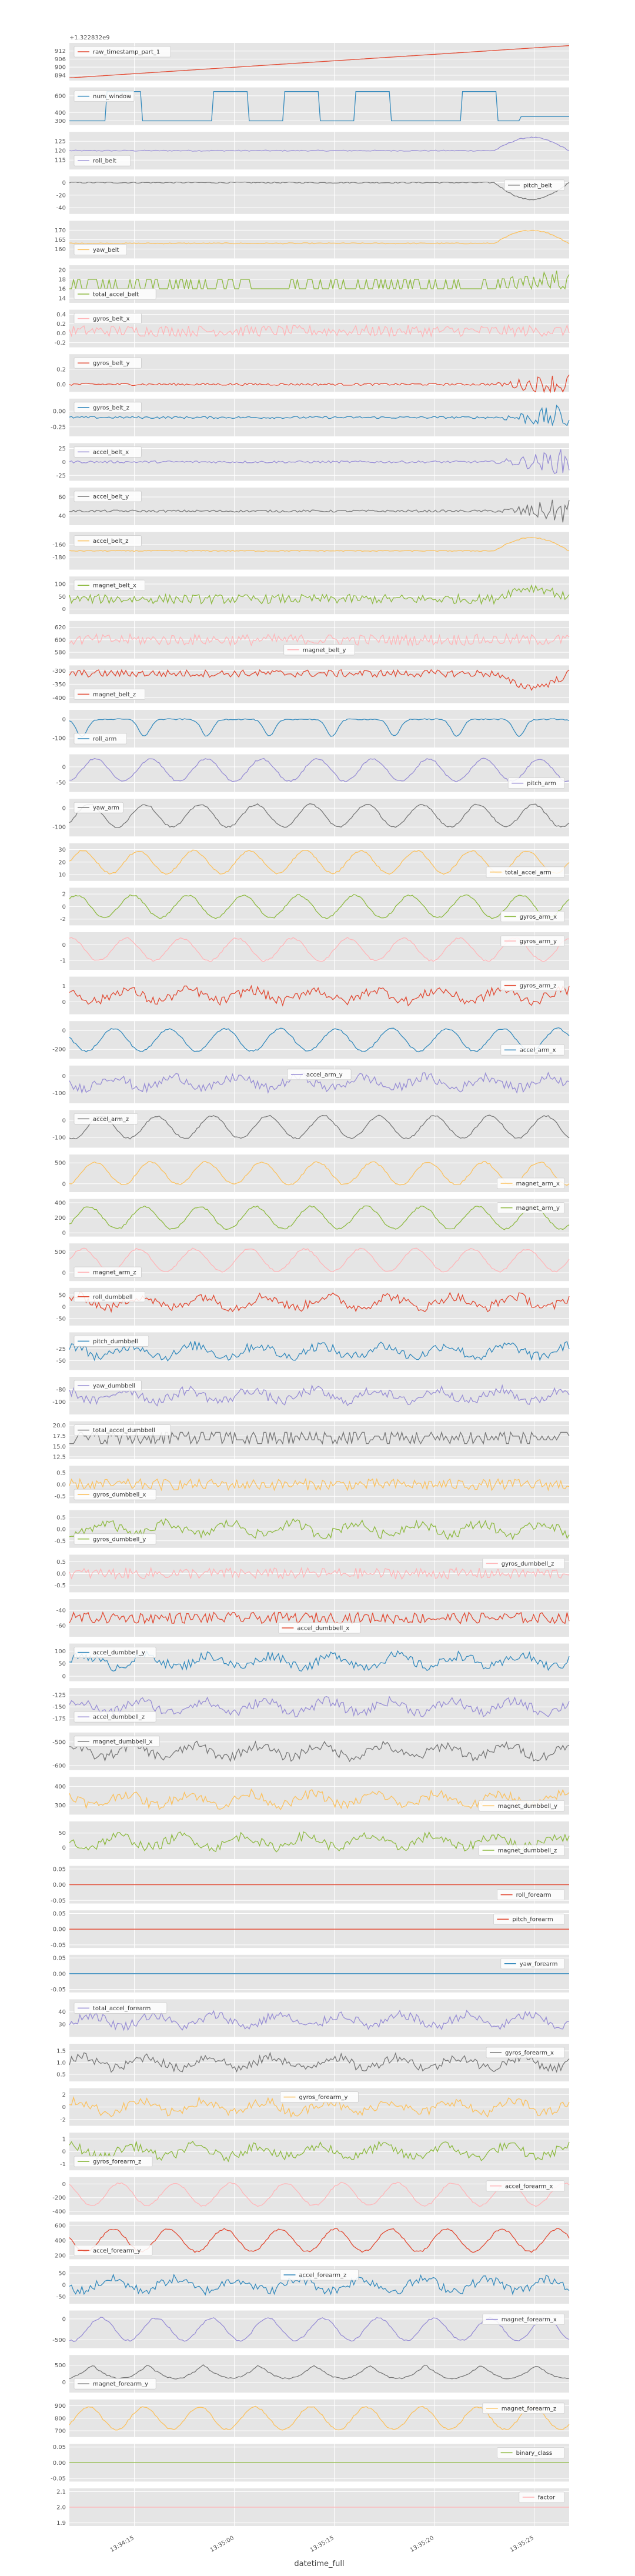  I want to click on x-tick-label: 13:35:25, so click(522, 2544).